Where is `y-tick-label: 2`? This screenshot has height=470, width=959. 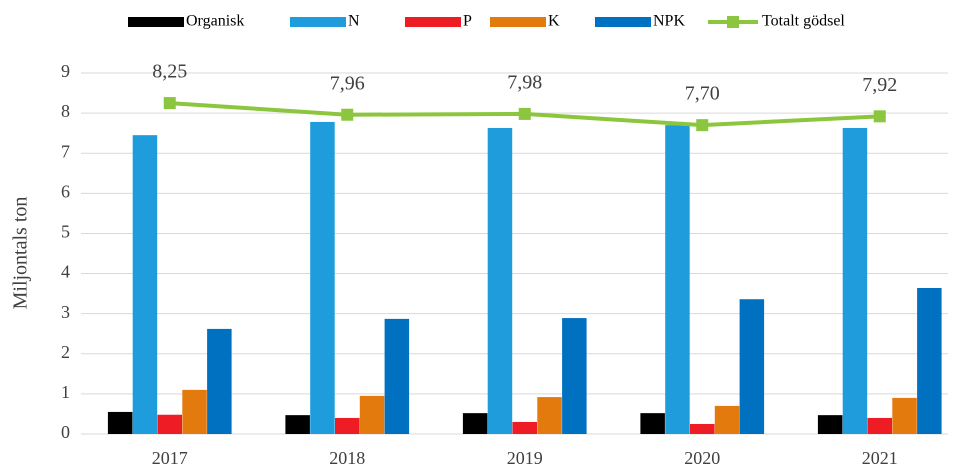 y-tick-label: 2 is located at coordinates (65, 352).